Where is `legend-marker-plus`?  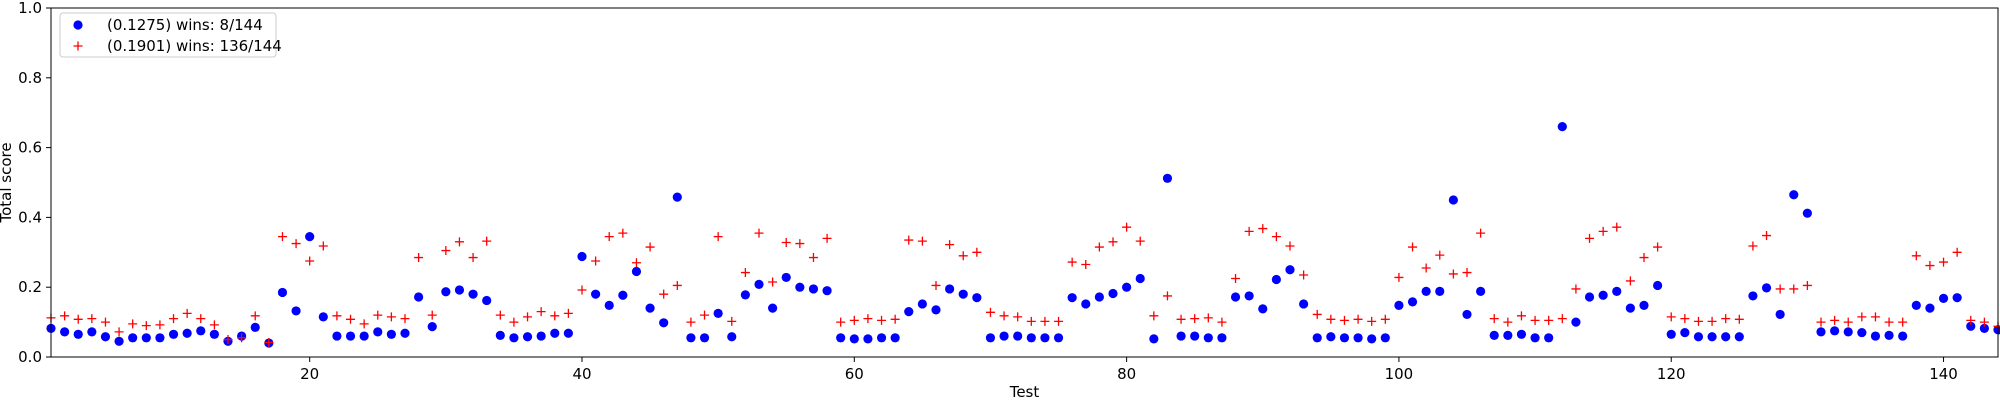
legend-marker-plus is located at coordinates (78, 46).